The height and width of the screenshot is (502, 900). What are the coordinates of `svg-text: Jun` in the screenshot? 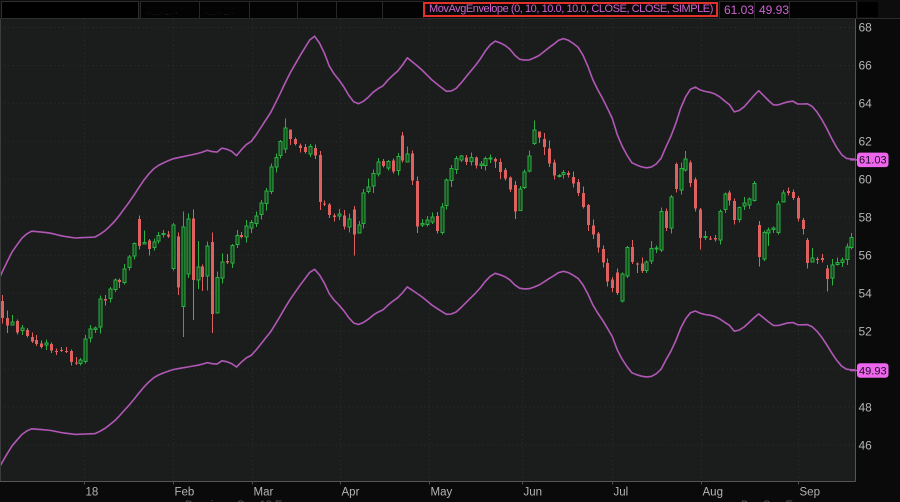 It's located at (533, 493).